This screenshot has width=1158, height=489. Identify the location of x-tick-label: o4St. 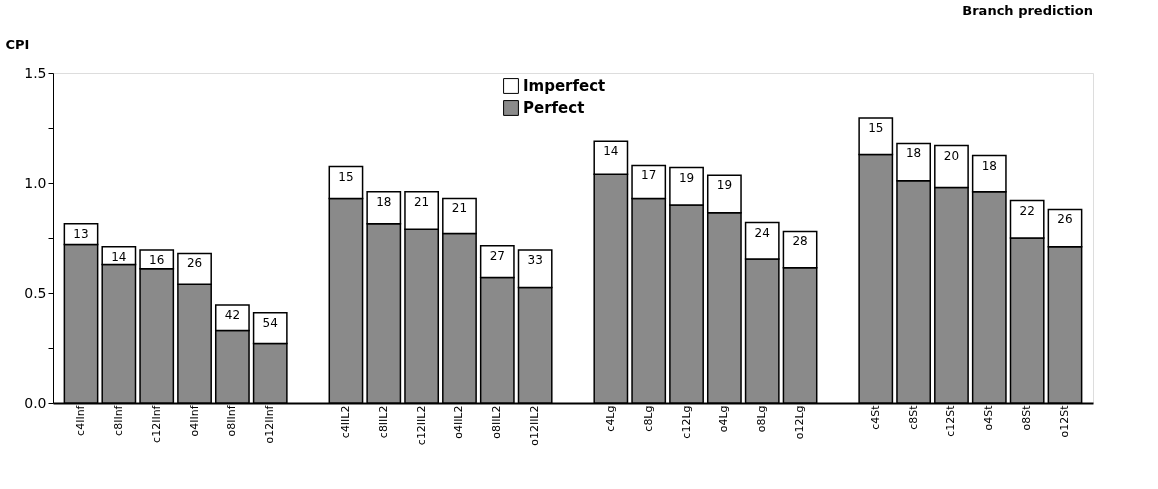
(989, 417).